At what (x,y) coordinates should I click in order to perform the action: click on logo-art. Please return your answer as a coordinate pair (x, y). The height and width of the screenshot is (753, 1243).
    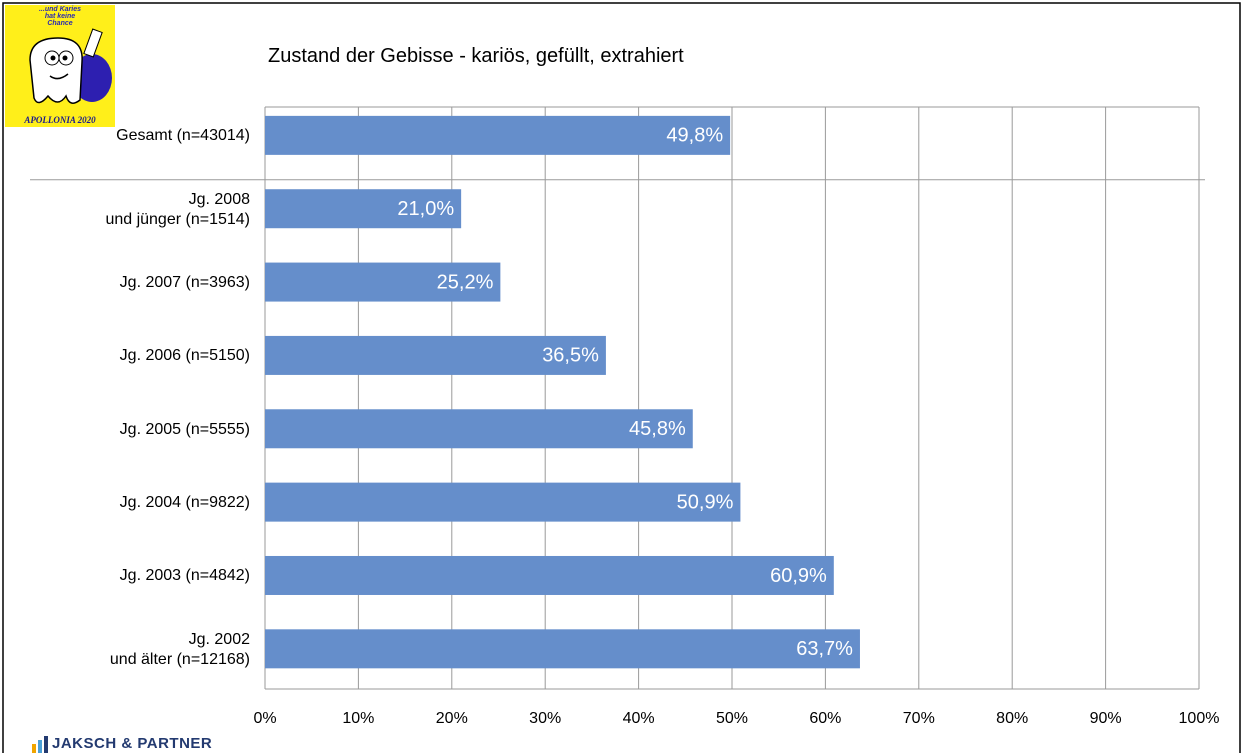
    Looking at the image, I should click on (60, 66).